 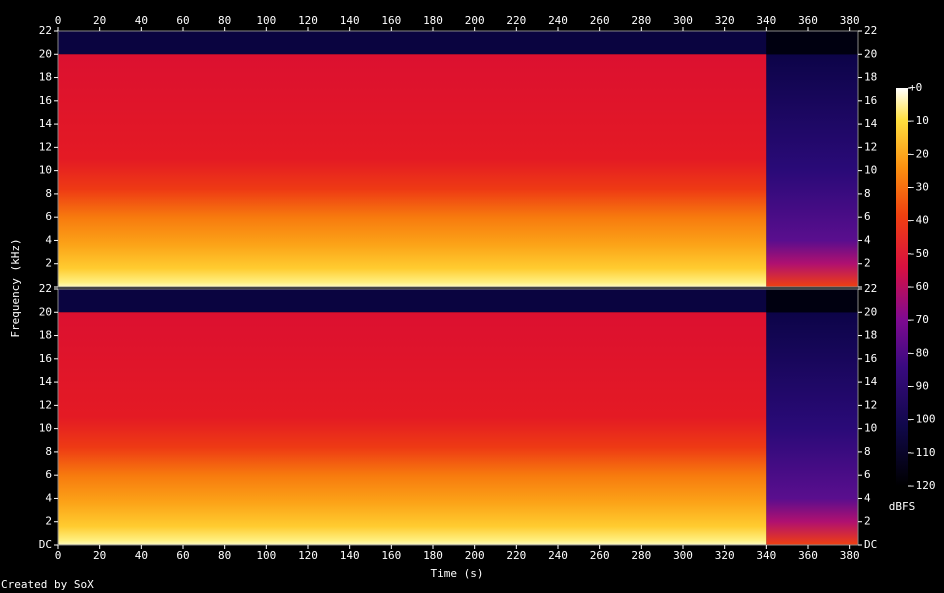 What do you see at coordinates (433, 555) in the screenshot?
I see `x-tick-label: 180` at bounding box center [433, 555].